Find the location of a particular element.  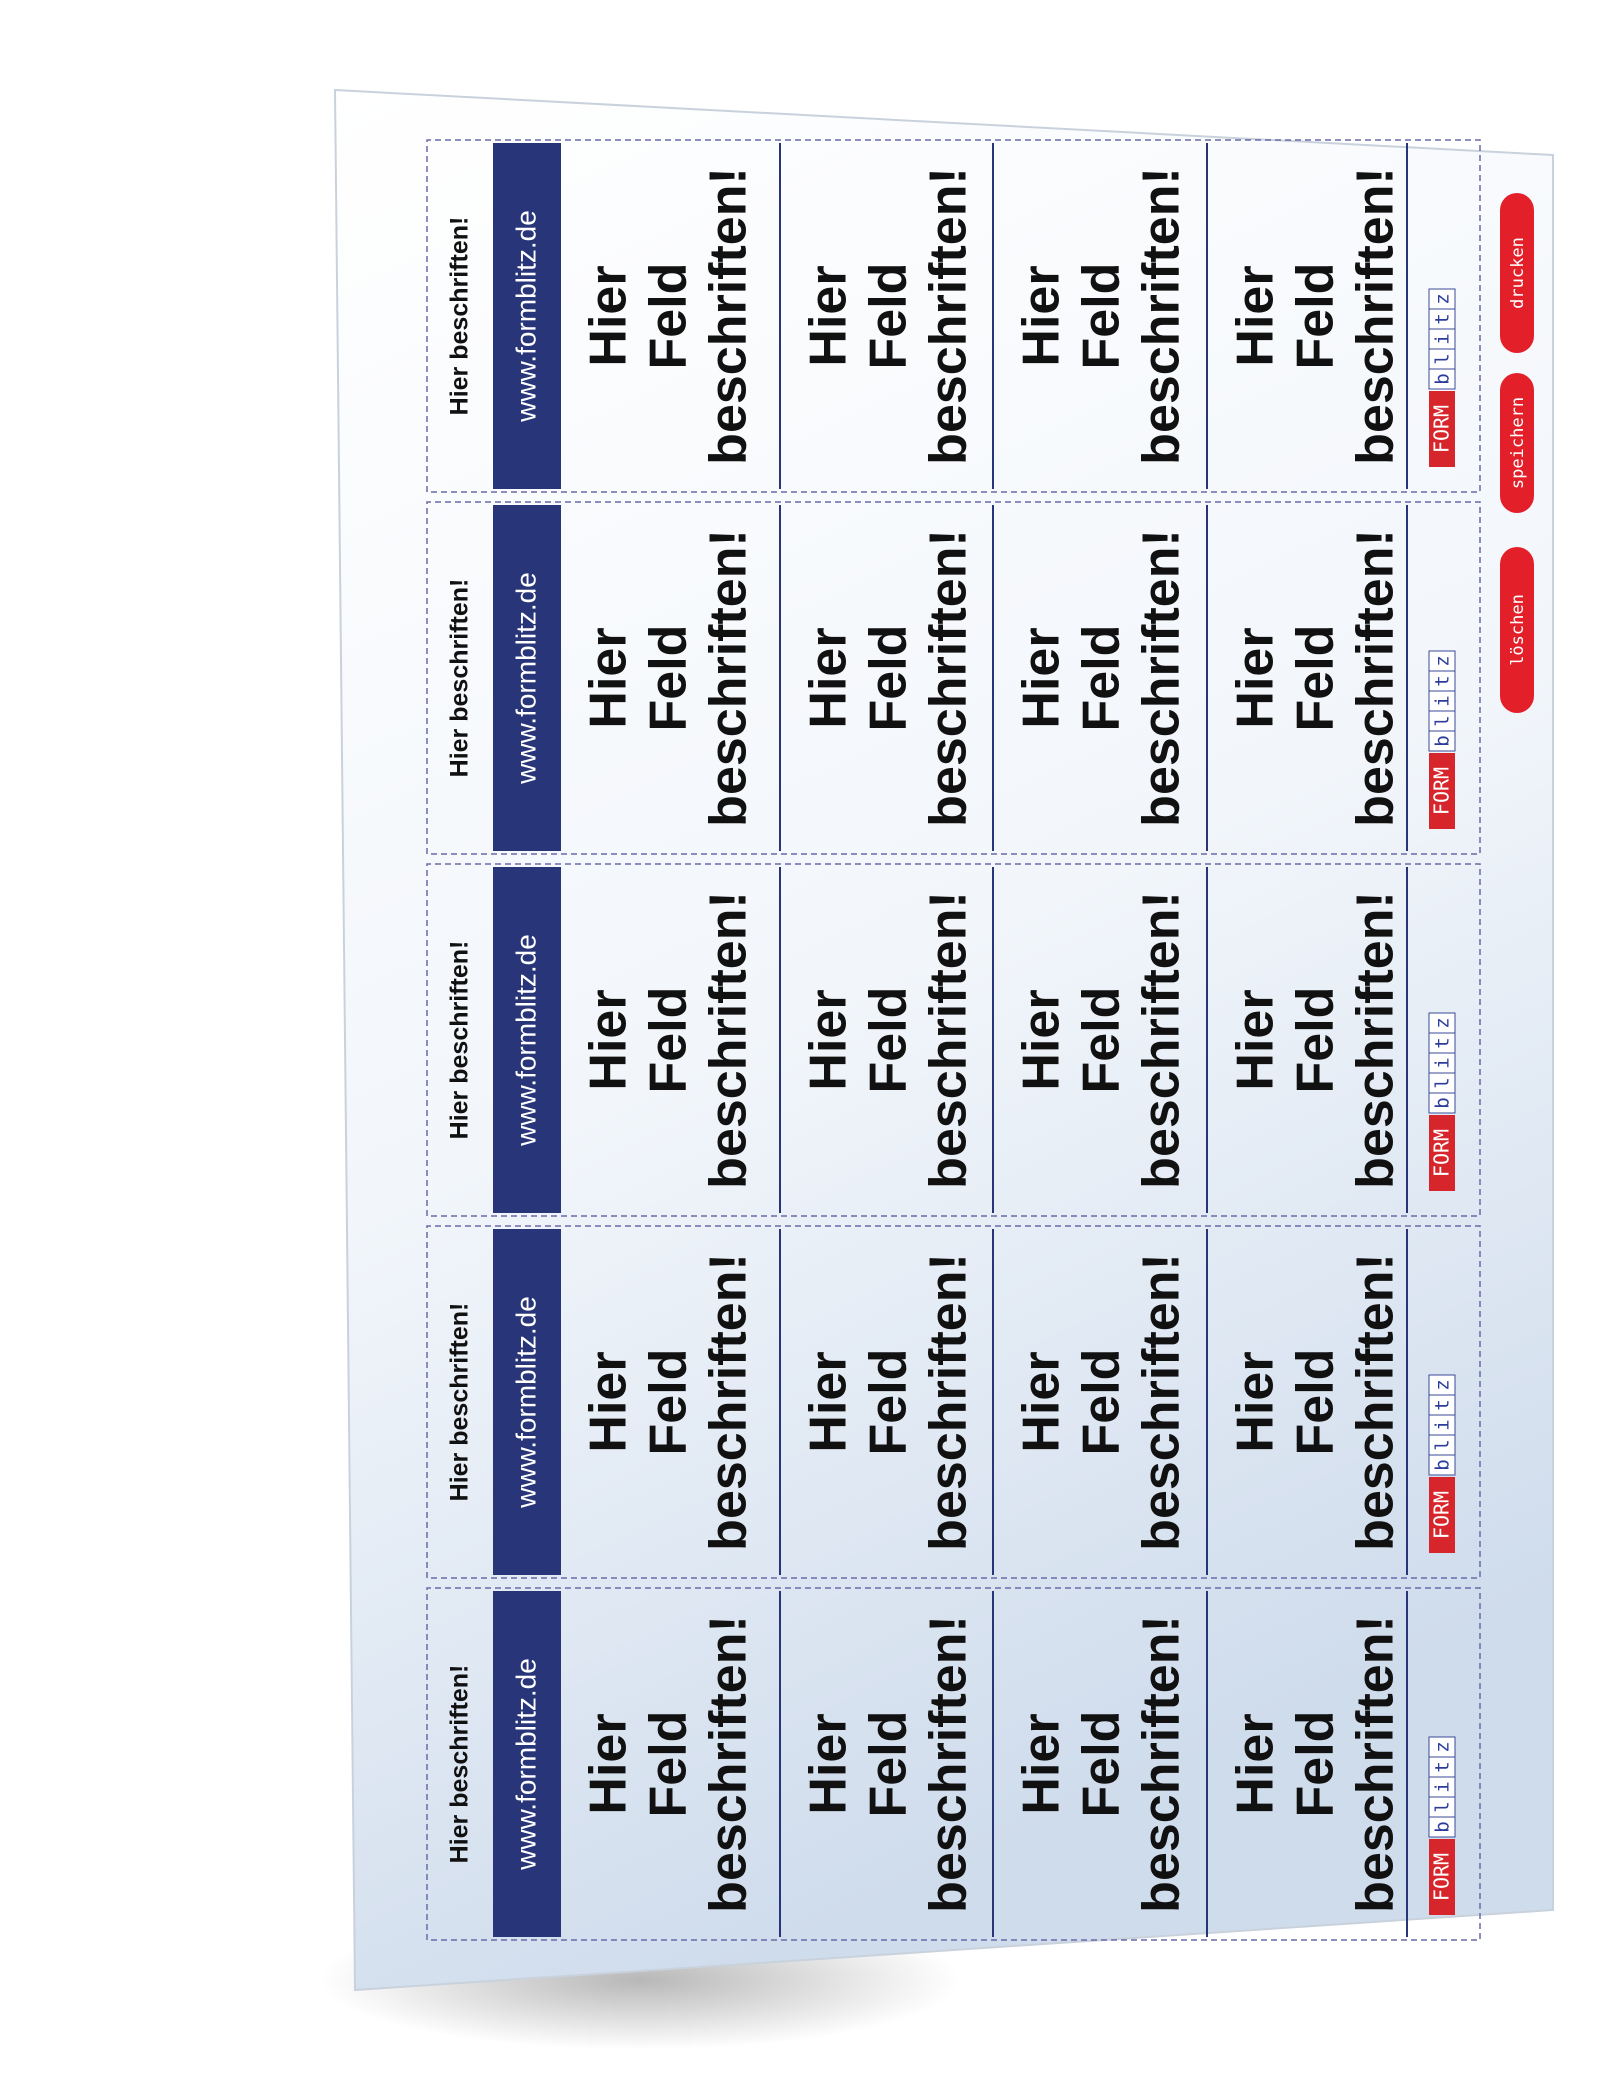

action-button: drucken is located at coordinates (1517, 273).